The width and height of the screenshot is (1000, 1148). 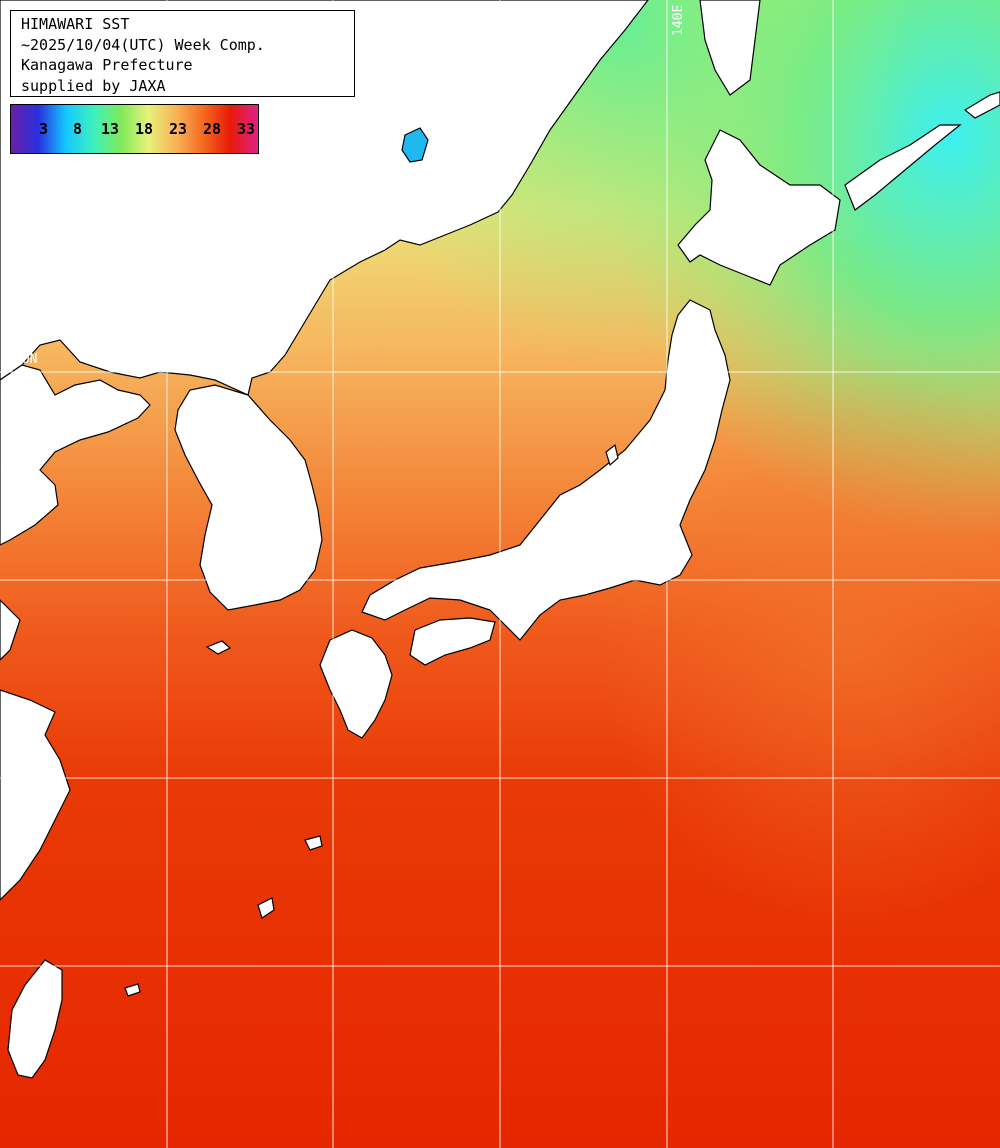 What do you see at coordinates (212, 129) in the screenshot?
I see `colorbar-tick-28: 28` at bounding box center [212, 129].